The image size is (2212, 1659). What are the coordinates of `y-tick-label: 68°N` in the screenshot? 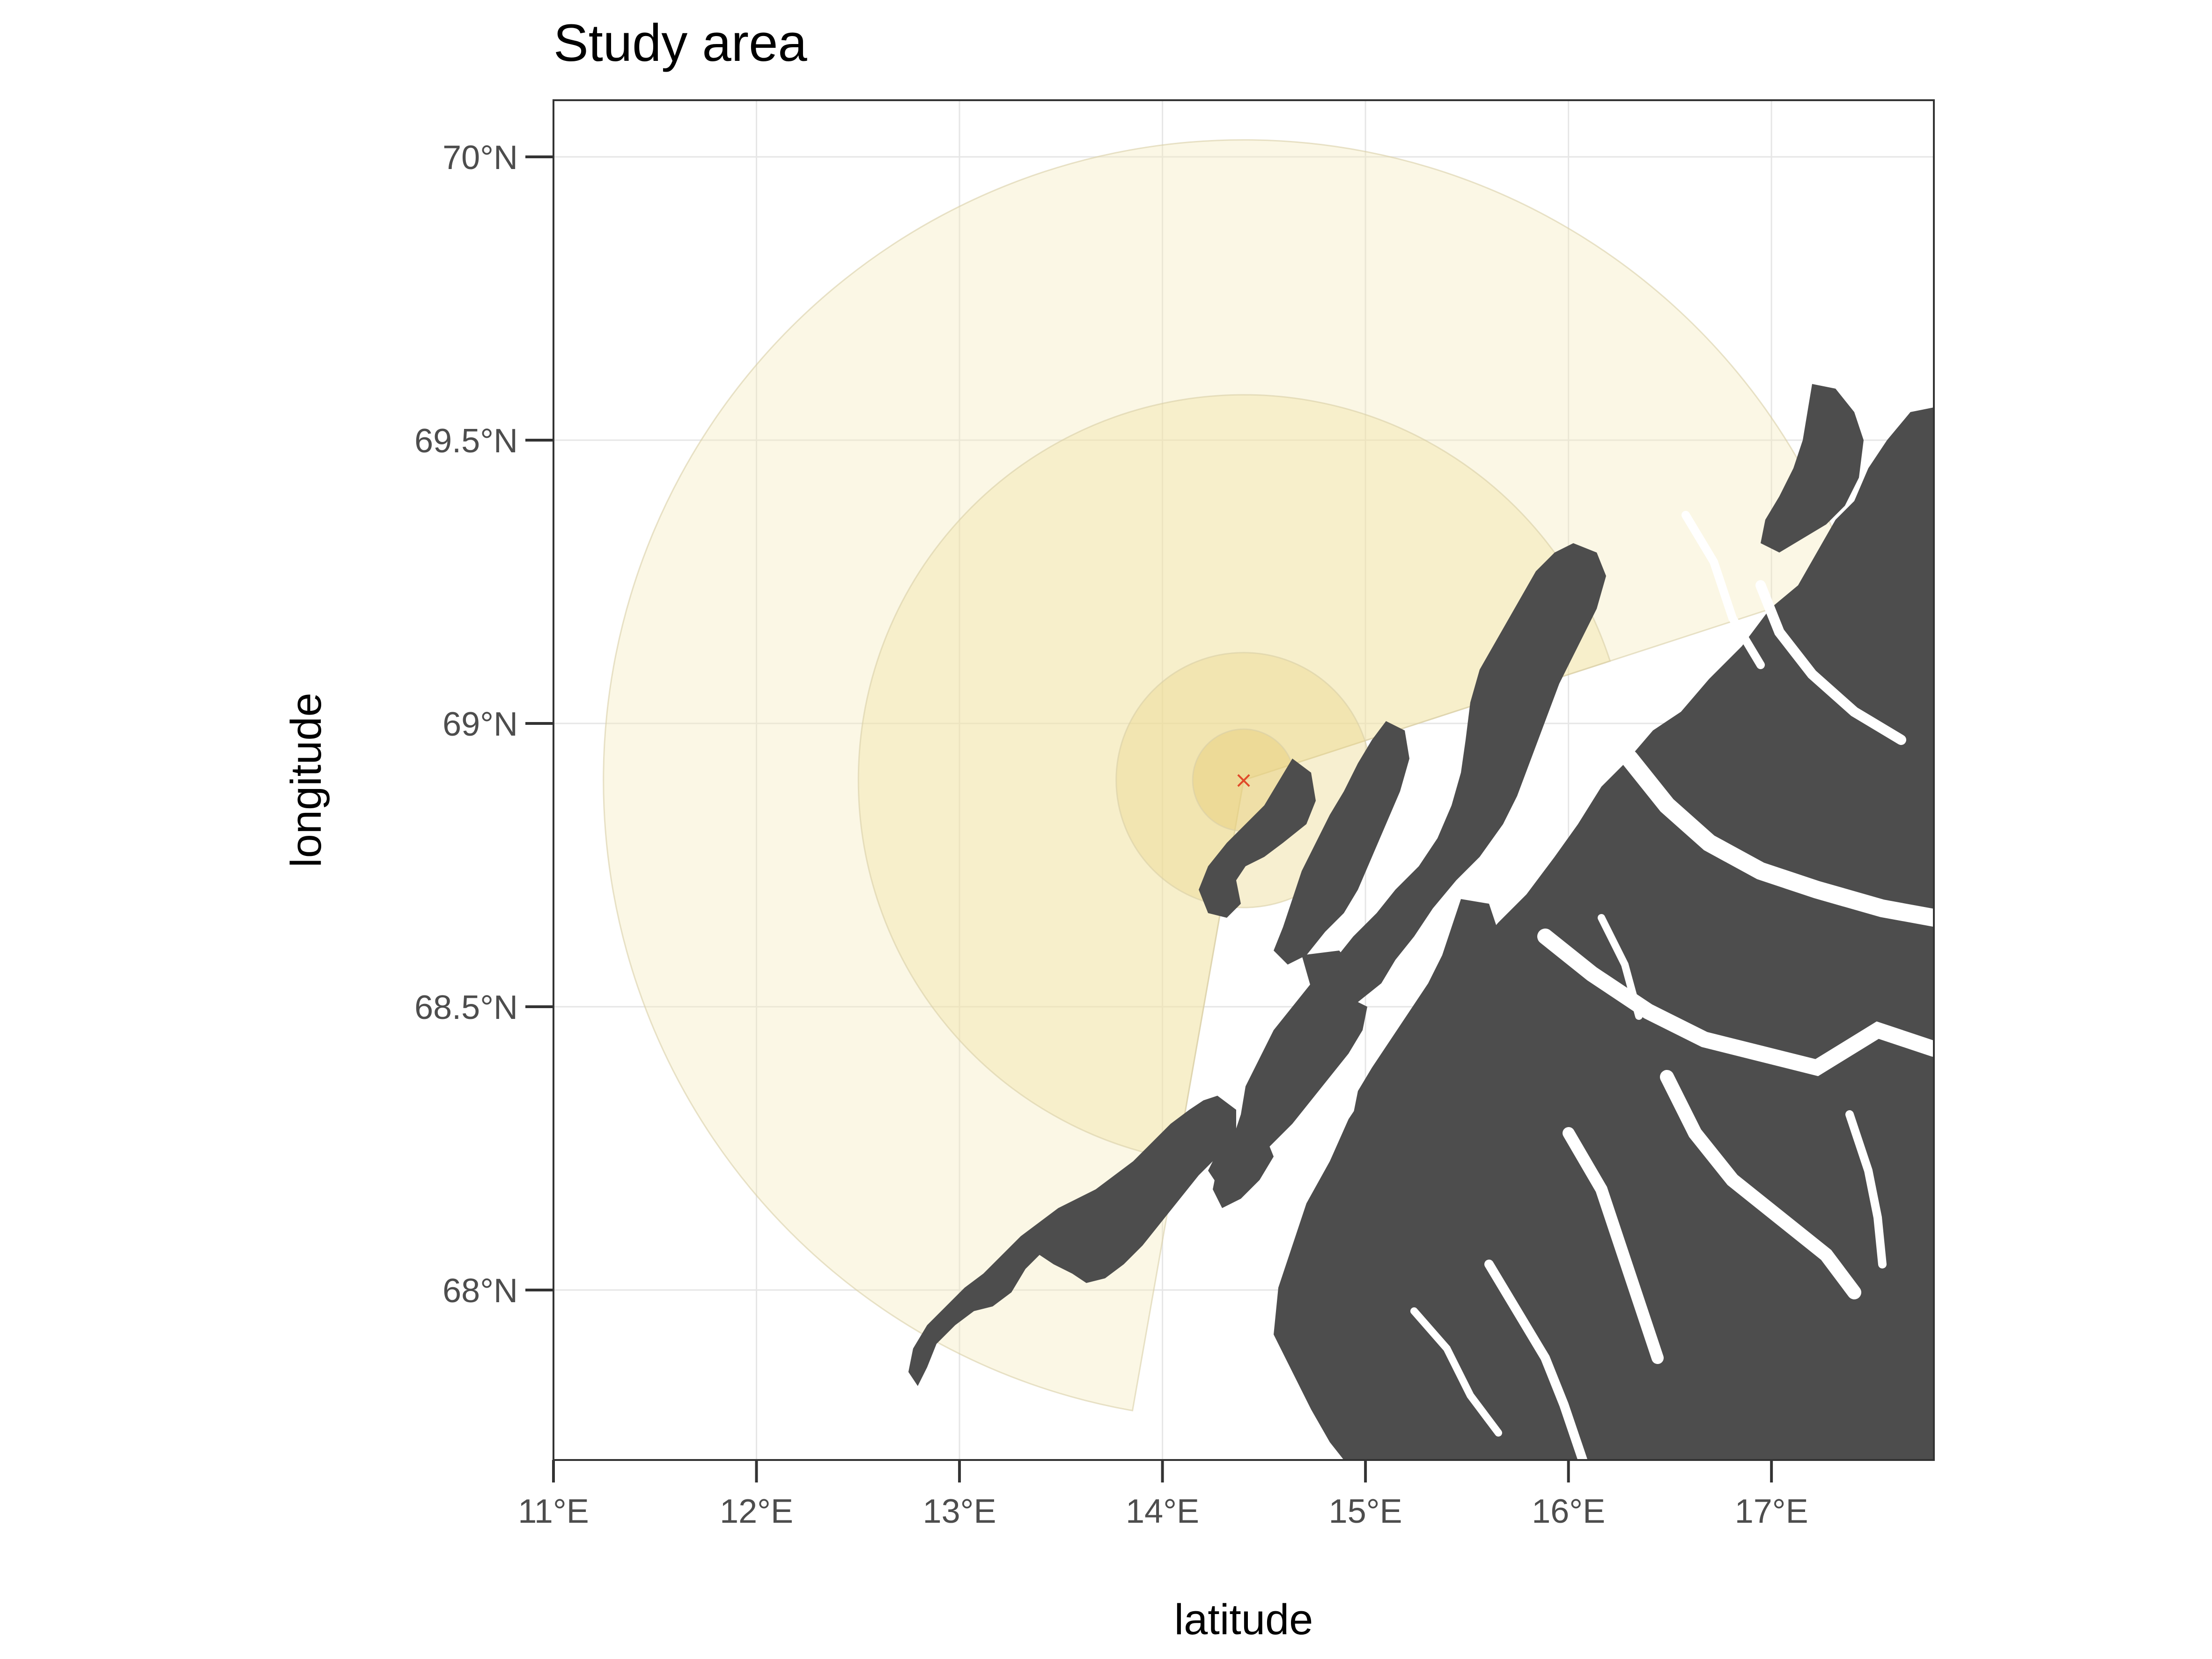 It's located at (480, 1291).